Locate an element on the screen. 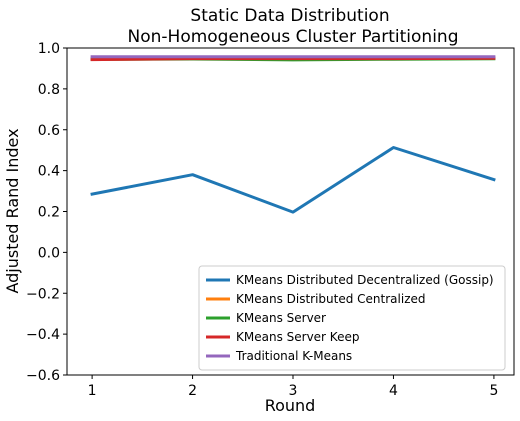  chart-title-line-2: Non-Homogeneous Cluster Partitioning is located at coordinates (293, 37).